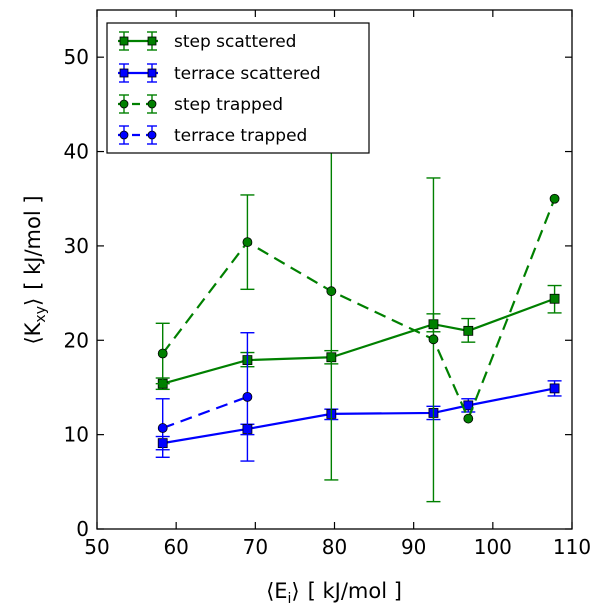 The image size is (610, 609). Describe the element at coordinates (76, 57) in the screenshot. I see `y-tick-label: 50` at that location.